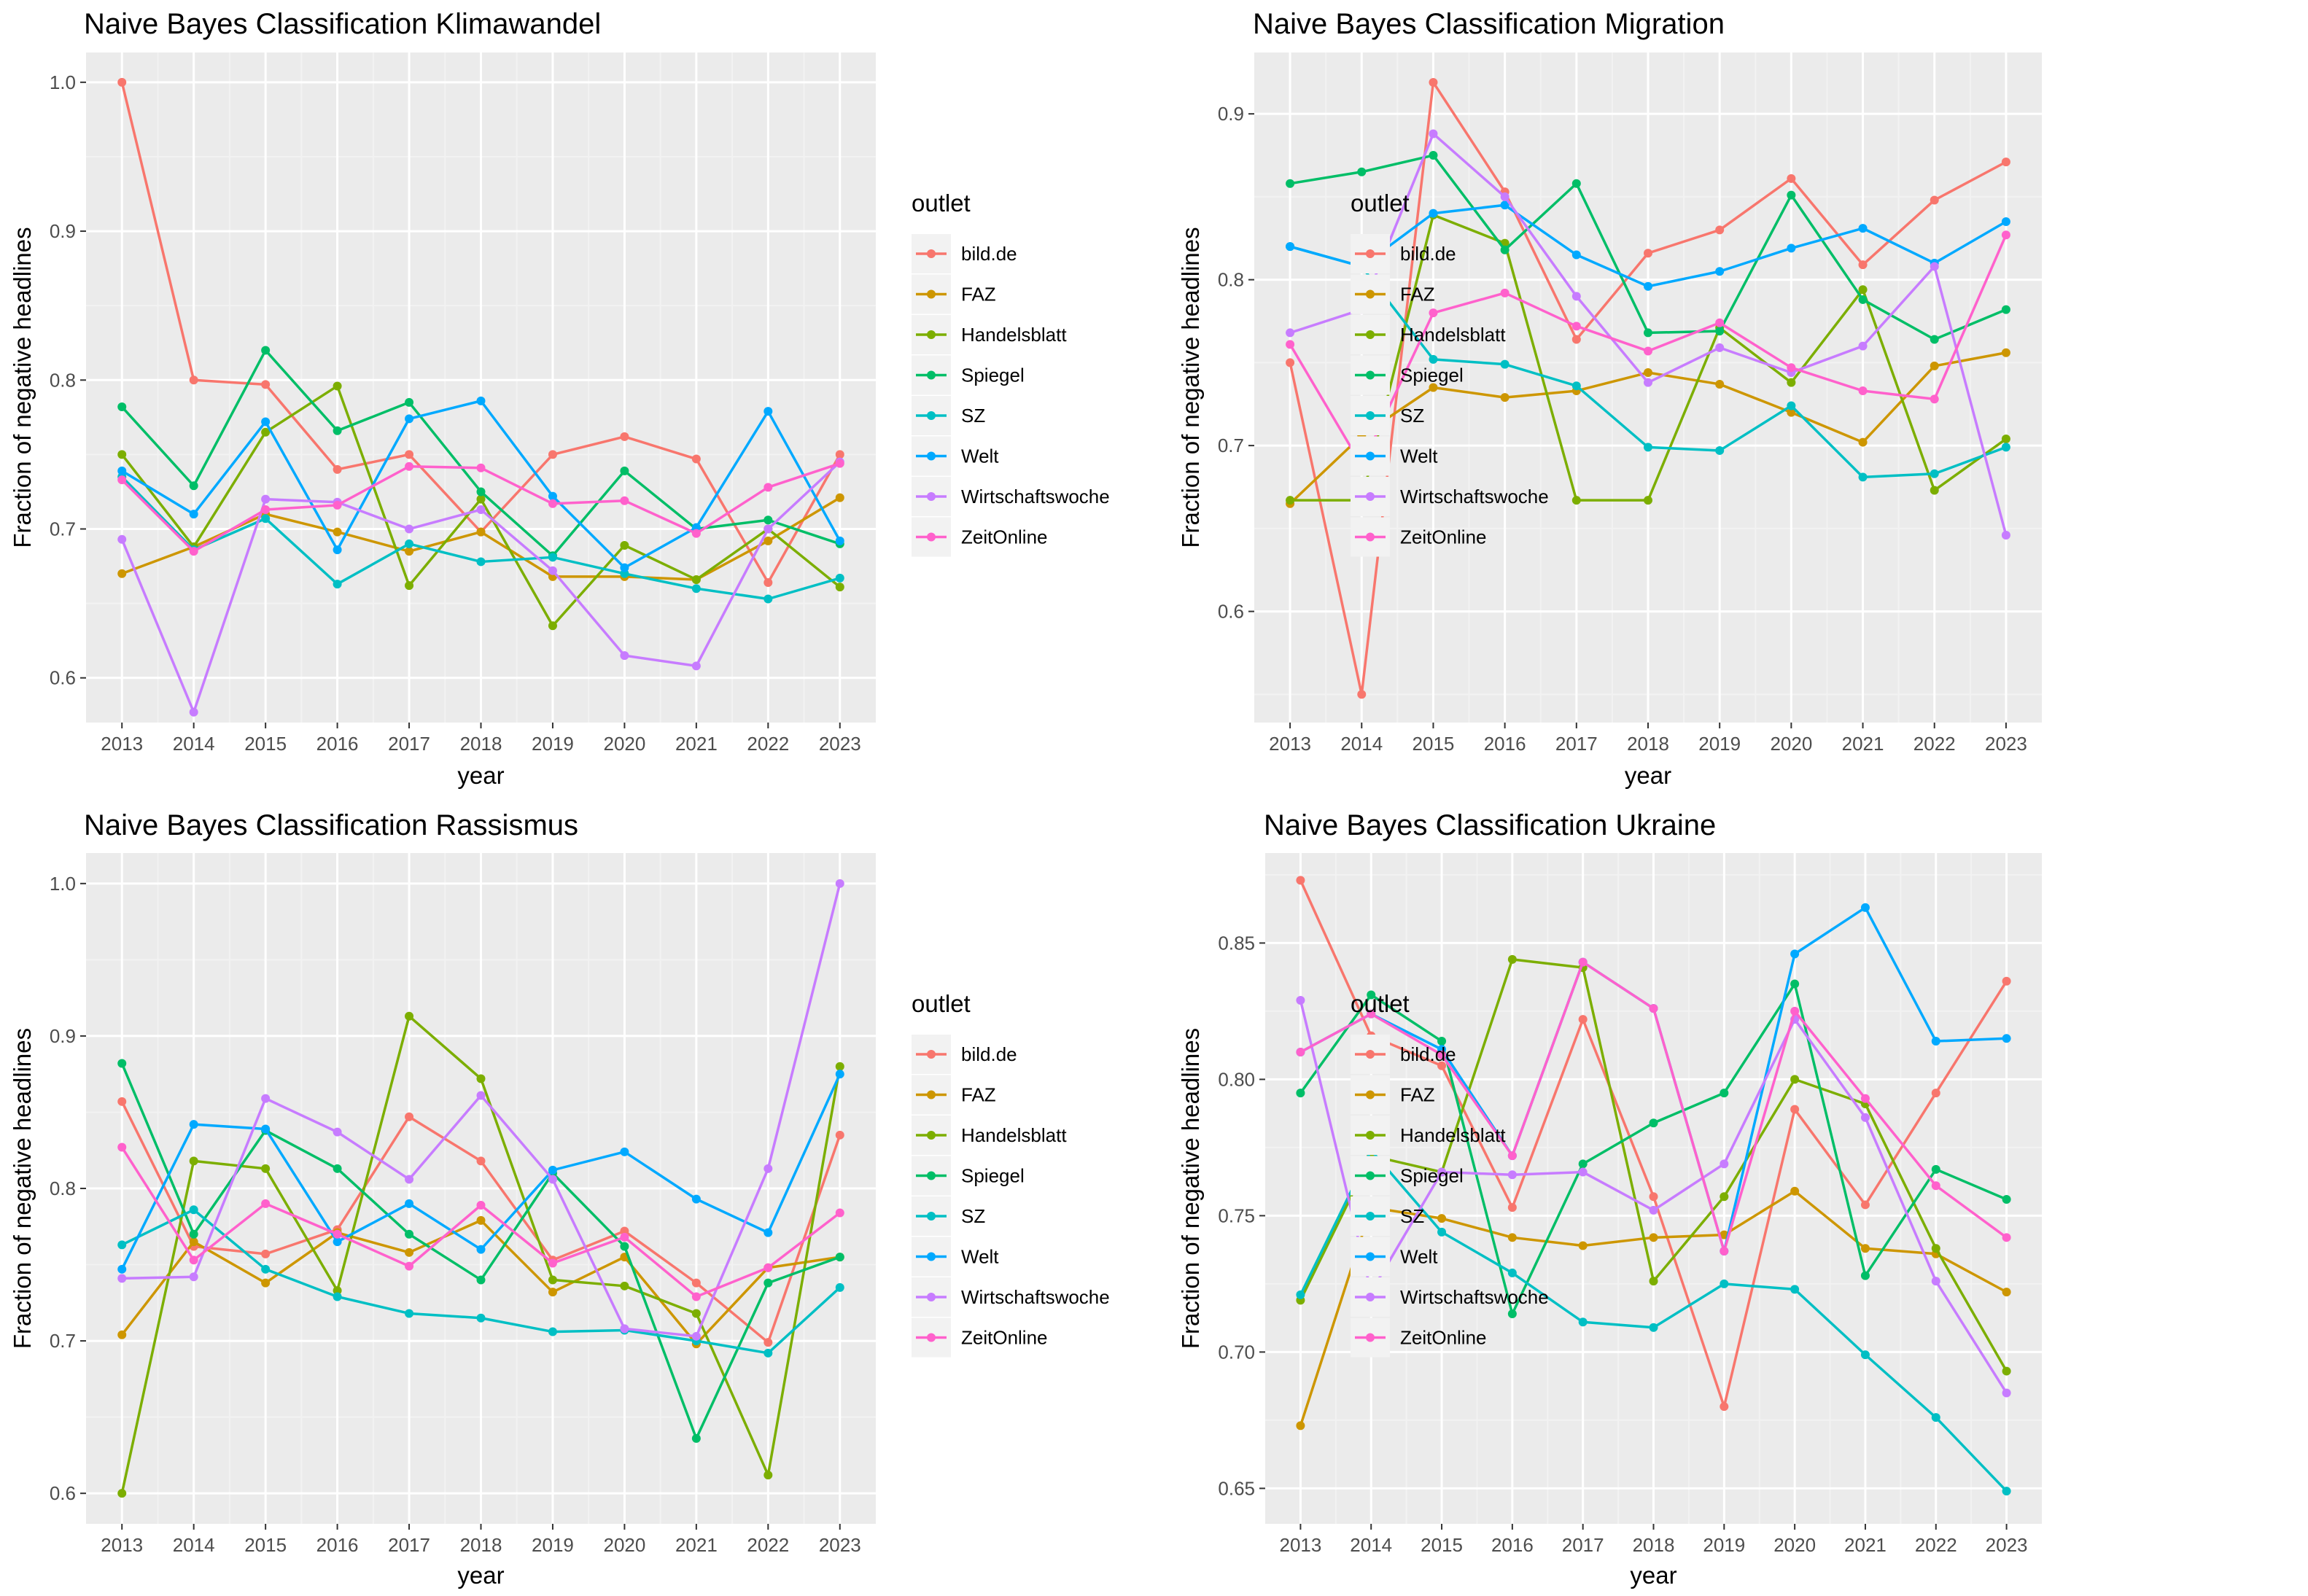  Describe the element at coordinates (63, 678) in the screenshot. I see `y-tick-label: 0.6` at that location.